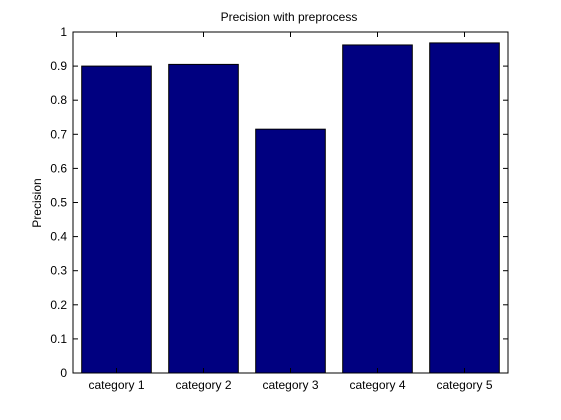  Describe the element at coordinates (290, 385) in the screenshot. I see `x-tick-label: category 3` at that location.